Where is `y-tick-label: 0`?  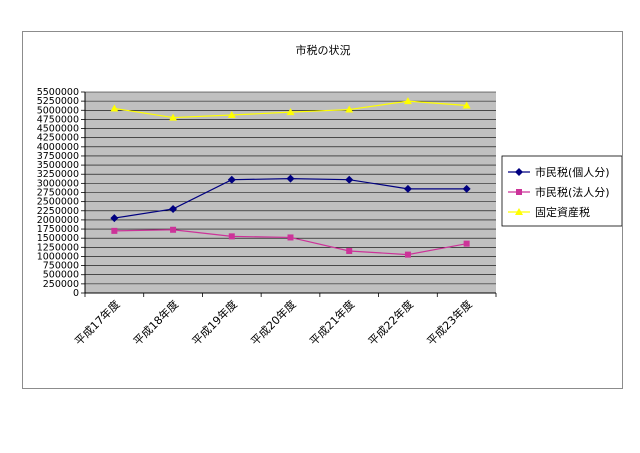
y-tick-label: 0 is located at coordinates (76, 293).